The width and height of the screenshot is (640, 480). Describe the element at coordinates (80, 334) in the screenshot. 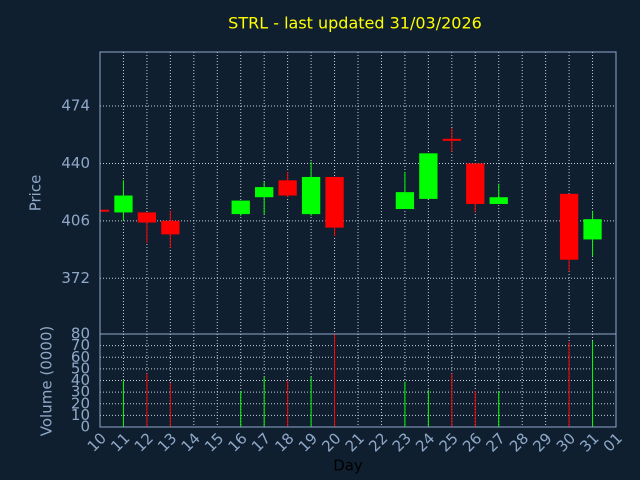

I see `volume-tick-label: 80` at that location.